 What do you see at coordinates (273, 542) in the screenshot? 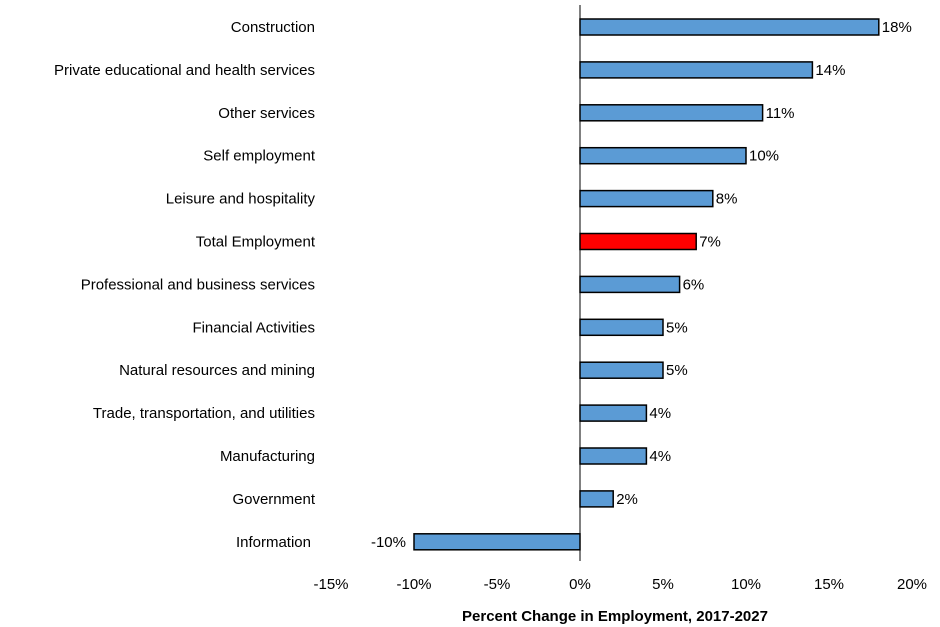
I see `category-label: Information` at bounding box center [273, 542].